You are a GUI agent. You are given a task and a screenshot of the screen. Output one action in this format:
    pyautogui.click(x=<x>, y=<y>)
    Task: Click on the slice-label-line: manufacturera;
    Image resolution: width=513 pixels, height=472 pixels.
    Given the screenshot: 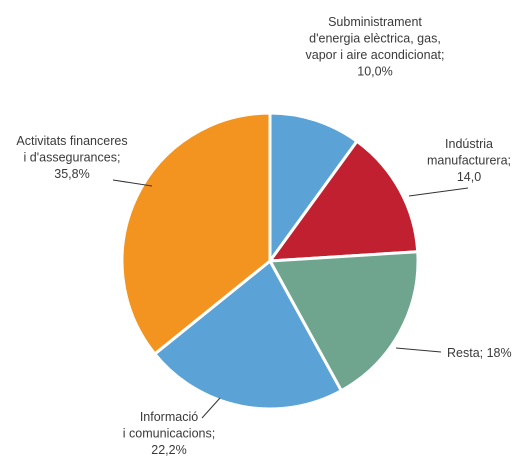 What is the action you would take?
    pyautogui.click(x=469, y=161)
    